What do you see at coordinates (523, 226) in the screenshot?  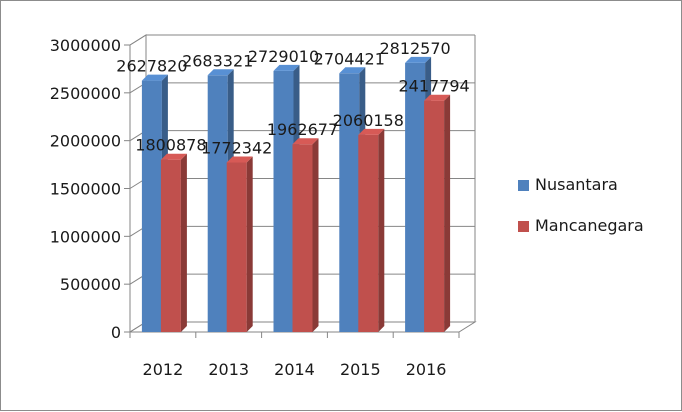 I see `legend-swatch-mancanegara` at bounding box center [523, 226].